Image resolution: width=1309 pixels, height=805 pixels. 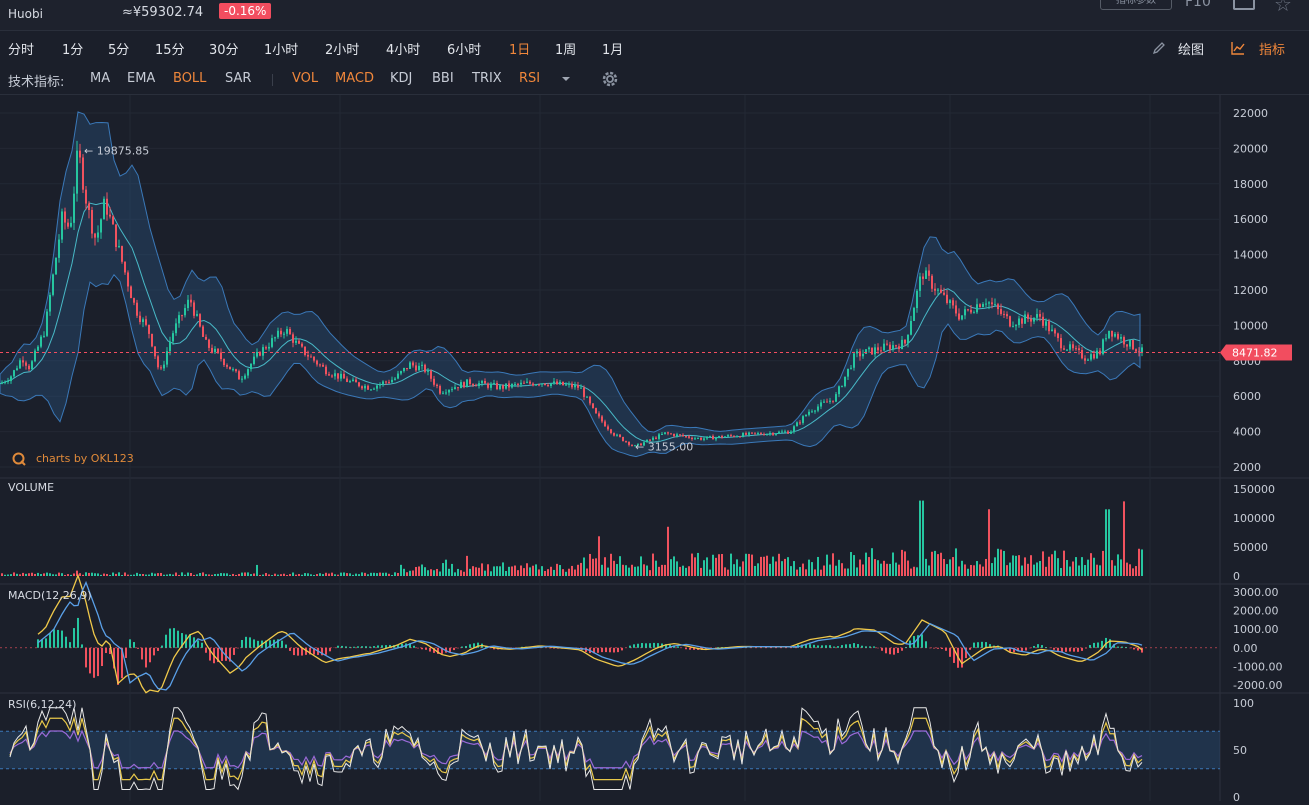 I want to click on timeframe-tab: 1周, so click(x=565, y=48).